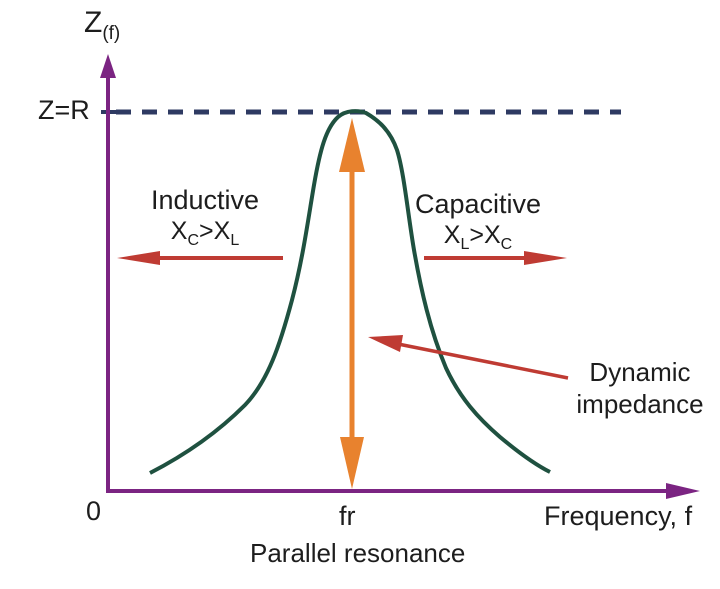  What do you see at coordinates (352, 145) in the screenshot?
I see `dynamic-impedance-arrow-up-head` at bounding box center [352, 145].